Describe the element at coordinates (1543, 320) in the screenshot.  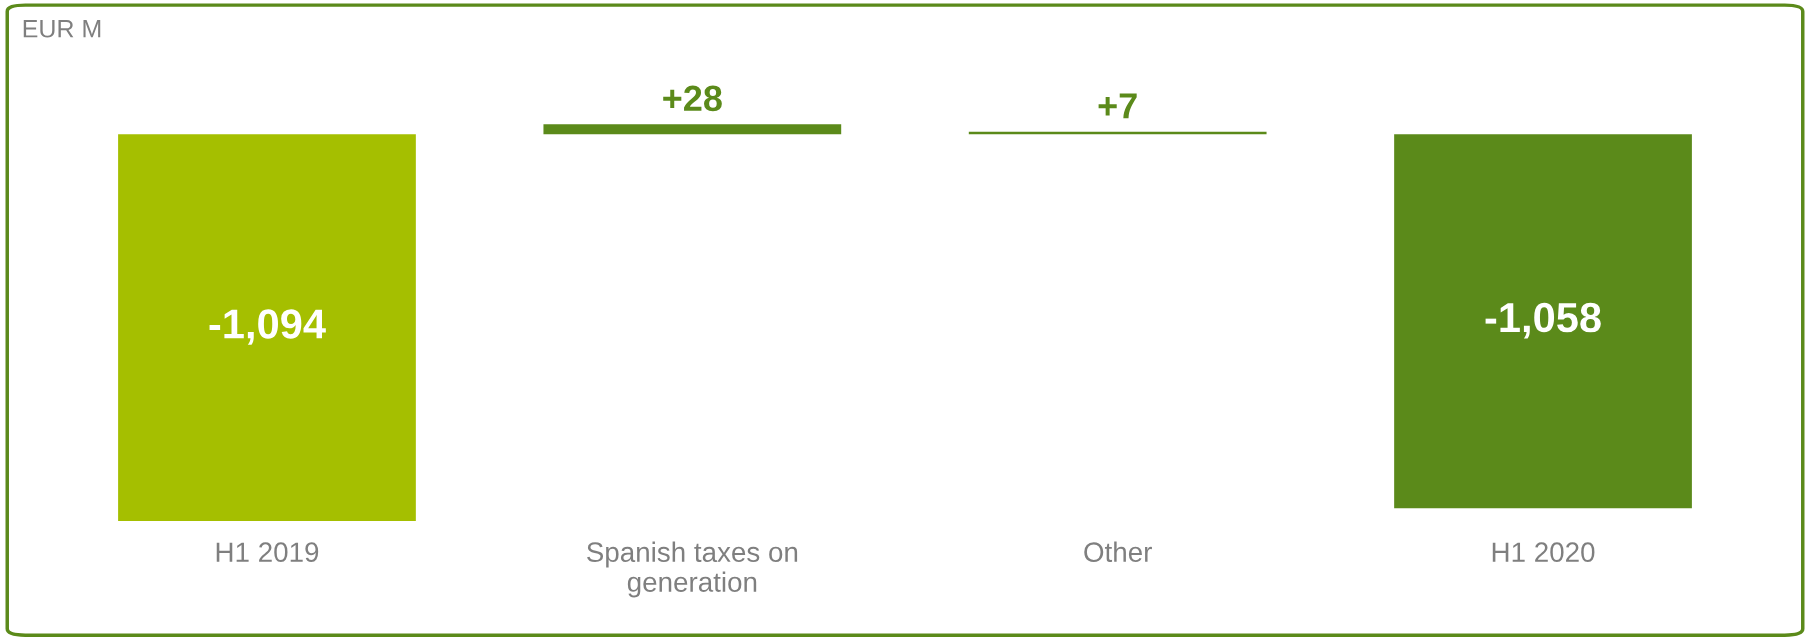
I see `data-label: -1,058` at that location.